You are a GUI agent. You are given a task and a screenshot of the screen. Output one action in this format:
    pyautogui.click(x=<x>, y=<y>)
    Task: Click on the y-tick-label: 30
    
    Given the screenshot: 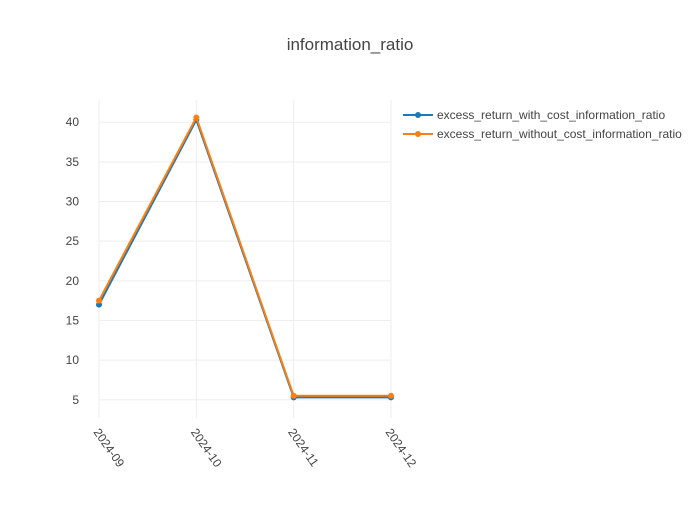 What is the action you would take?
    pyautogui.click(x=73, y=202)
    